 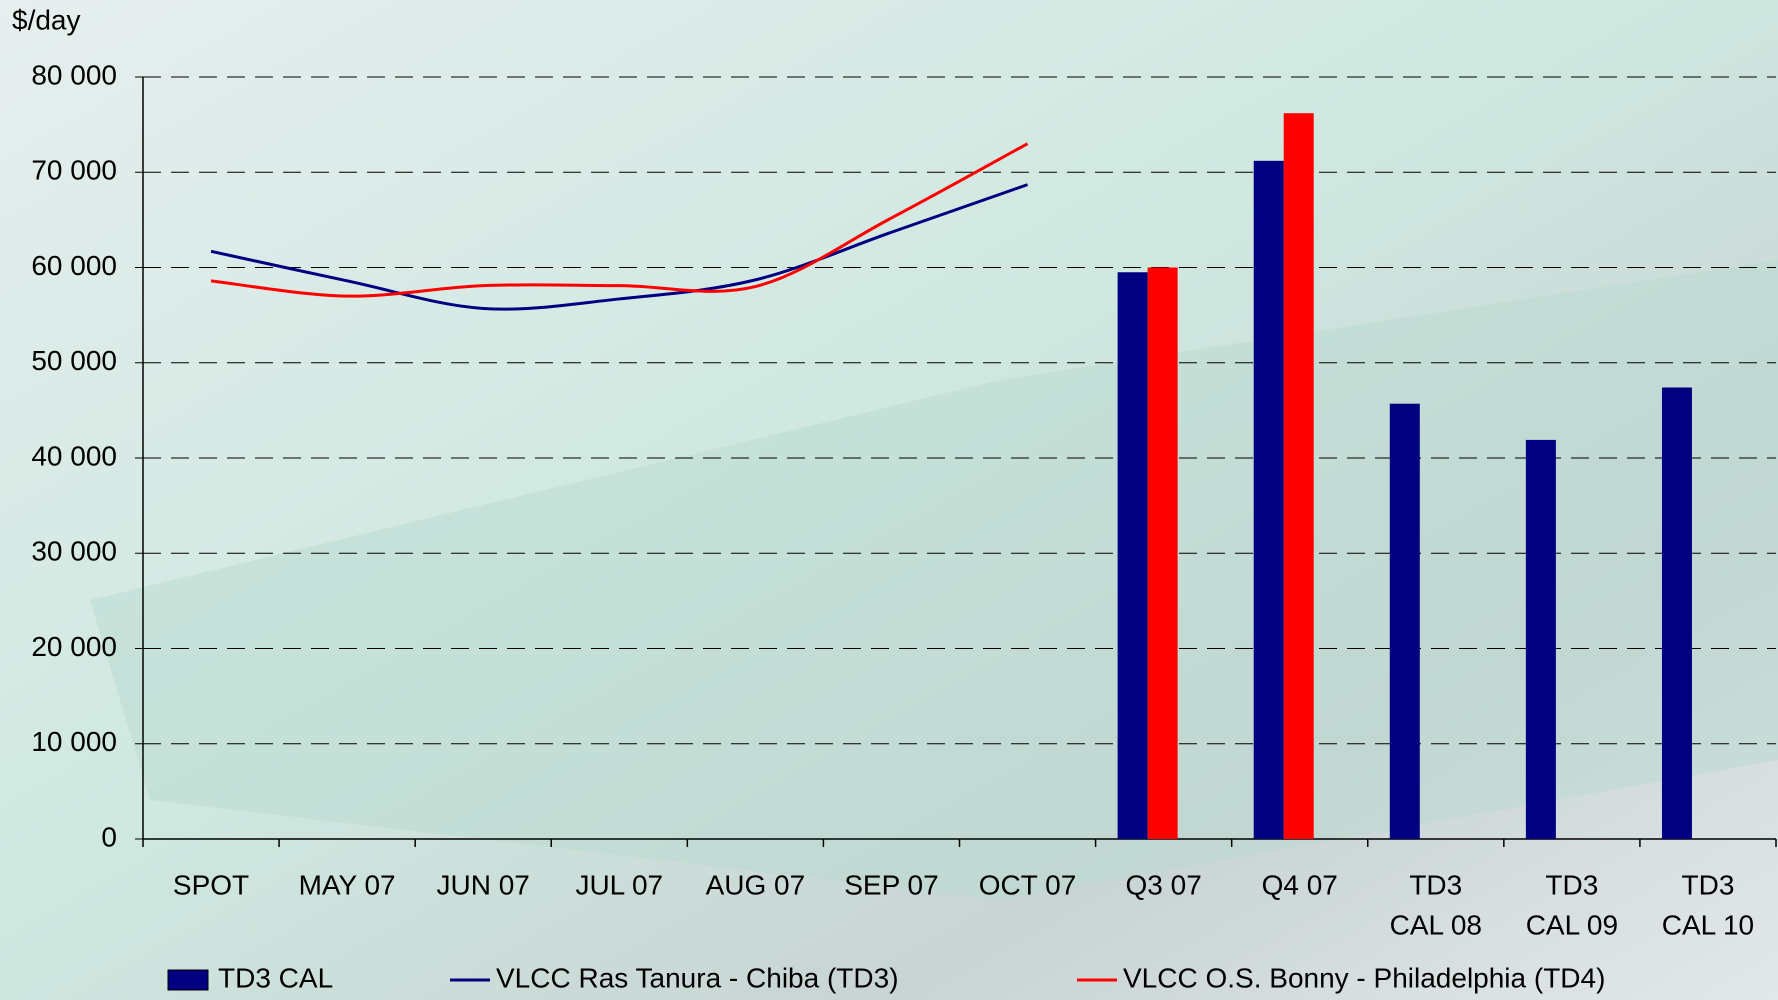 What do you see at coordinates (109, 836) in the screenshot?
I see `y-tick-label: 0` at bounding box center [109, 836].